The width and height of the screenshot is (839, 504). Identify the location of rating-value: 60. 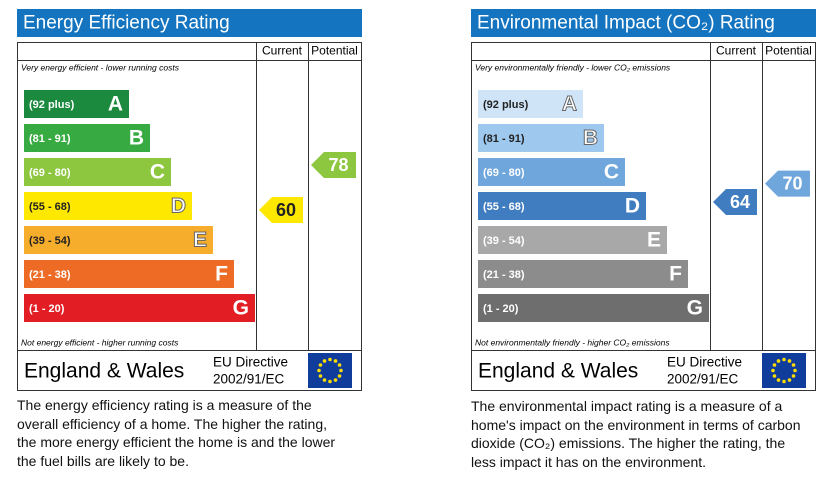
(286, 210).